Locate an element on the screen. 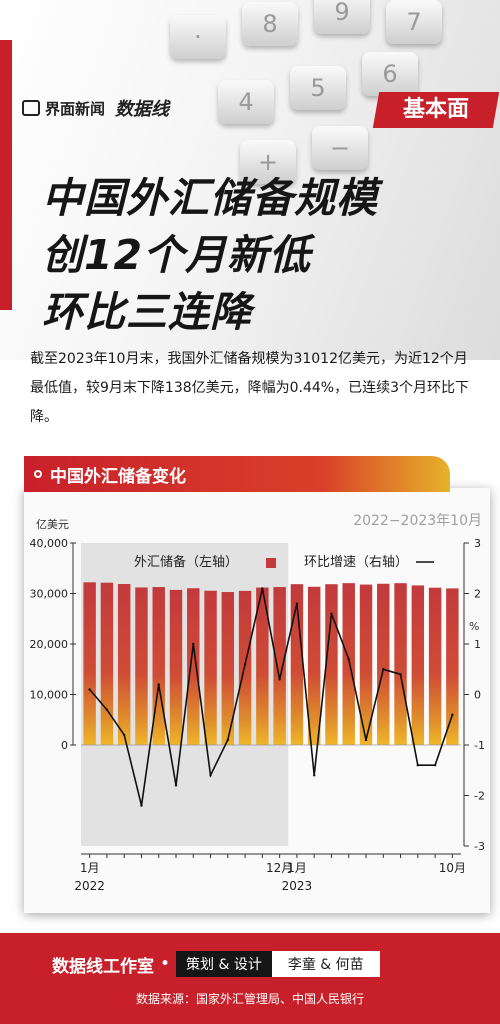  outlet-logo: 界面新闻 is located at coordinates (63, 108).